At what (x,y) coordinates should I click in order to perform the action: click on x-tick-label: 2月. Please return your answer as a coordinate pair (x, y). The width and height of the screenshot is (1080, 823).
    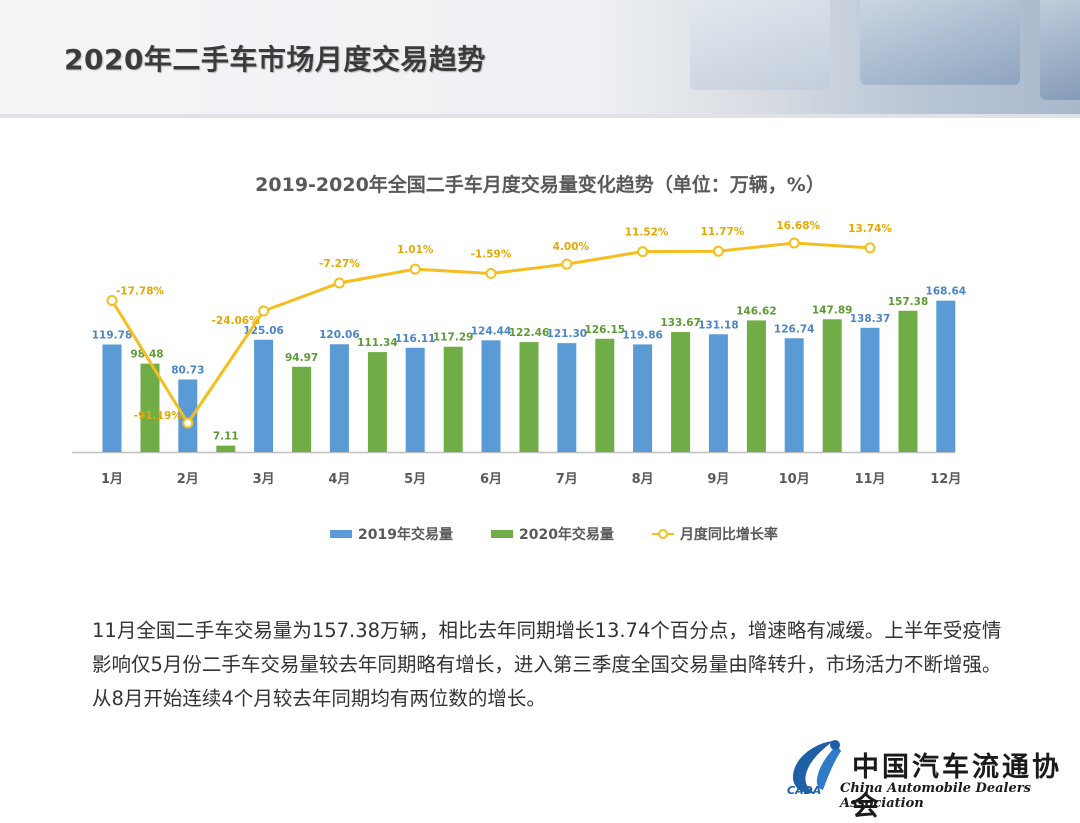
    Looking at the image, I should click on (188, 479).